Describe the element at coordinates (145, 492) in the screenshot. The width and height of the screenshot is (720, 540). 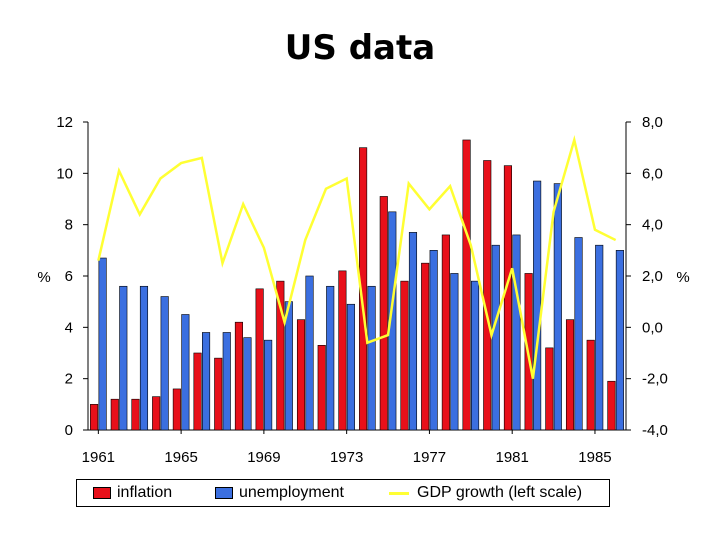
I see `legend-label-inflation: inflation` at that location.